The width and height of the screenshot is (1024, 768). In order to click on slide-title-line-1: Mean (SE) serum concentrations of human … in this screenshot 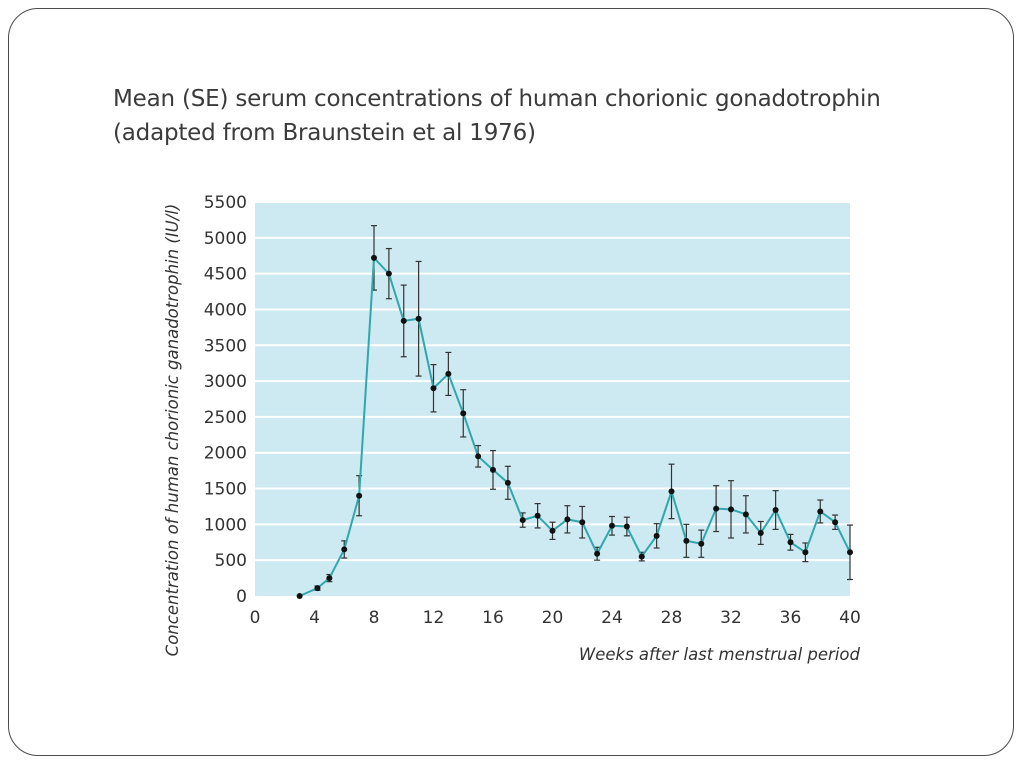, I will do `click(497, 99)`.